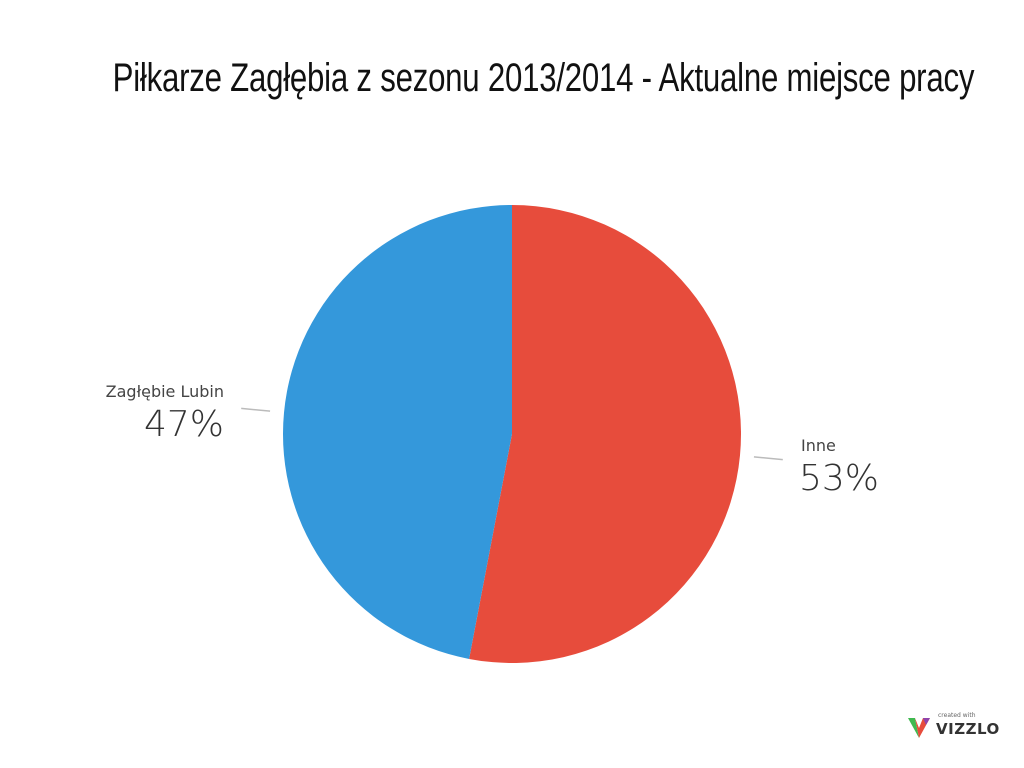 This screenshot has width=1024, height=768. I want to click on watermark-brand: VIZZLO, so click(968, 729).